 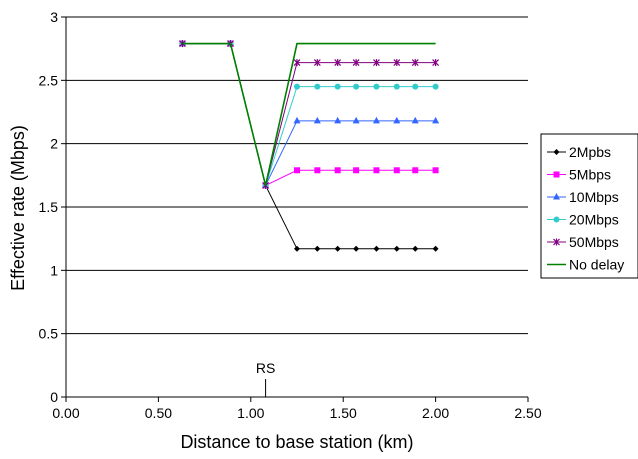 I want to click on y-tick-label: 0, so click(x=54, y=397).